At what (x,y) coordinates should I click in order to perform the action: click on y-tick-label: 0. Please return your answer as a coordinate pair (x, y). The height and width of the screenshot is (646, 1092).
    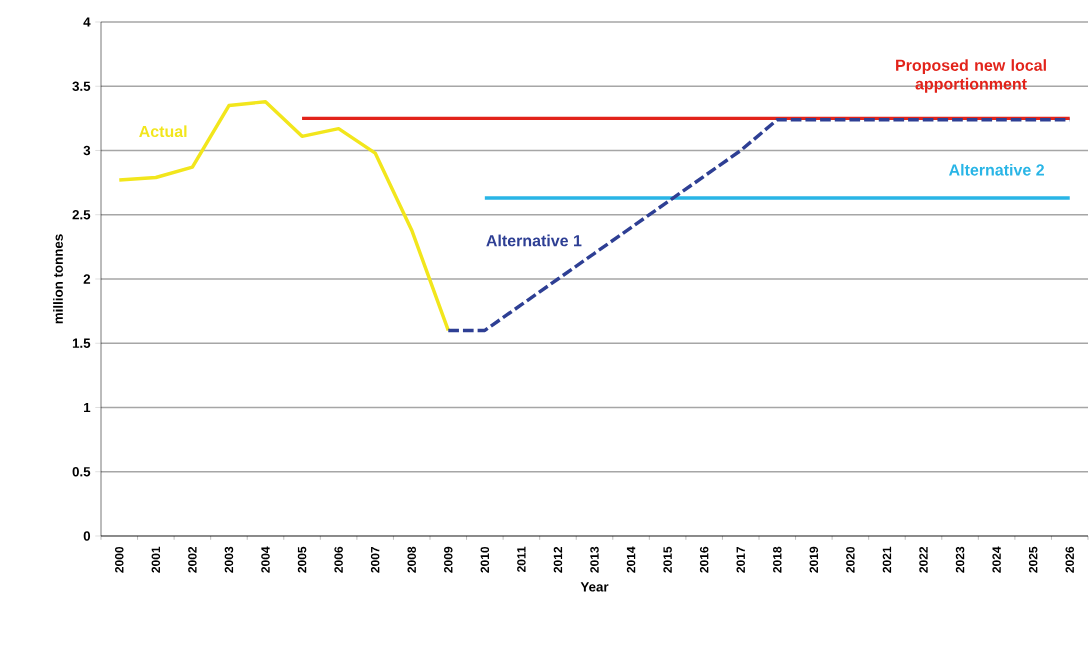
    Looking at the image, I should click on (87, 536).